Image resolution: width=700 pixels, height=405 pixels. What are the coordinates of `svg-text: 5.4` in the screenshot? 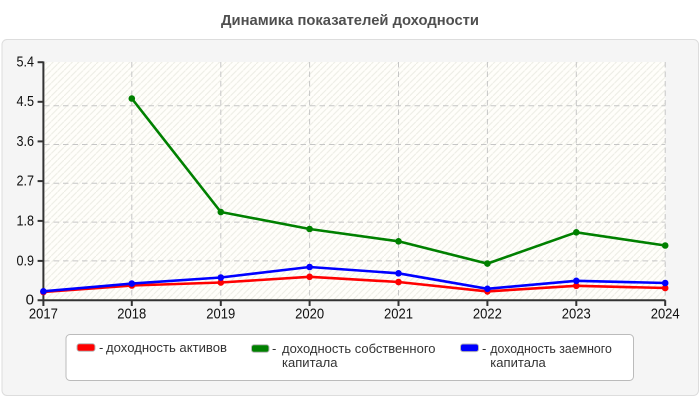 It's located at (26, 62).